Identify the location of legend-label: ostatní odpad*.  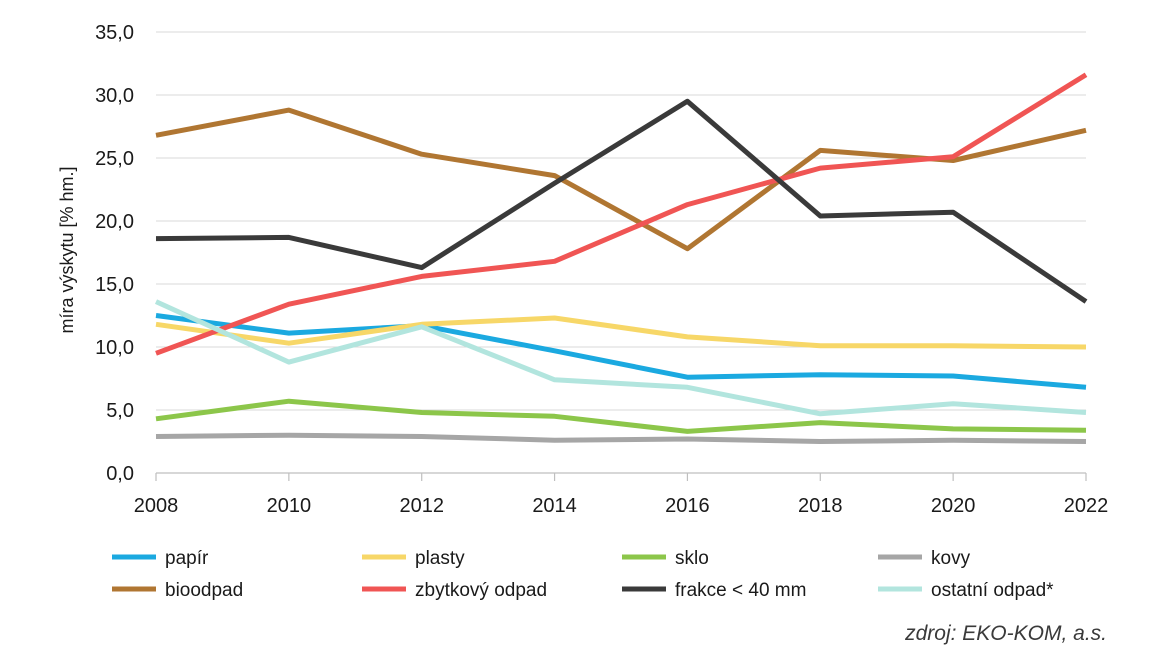
(992, 590).